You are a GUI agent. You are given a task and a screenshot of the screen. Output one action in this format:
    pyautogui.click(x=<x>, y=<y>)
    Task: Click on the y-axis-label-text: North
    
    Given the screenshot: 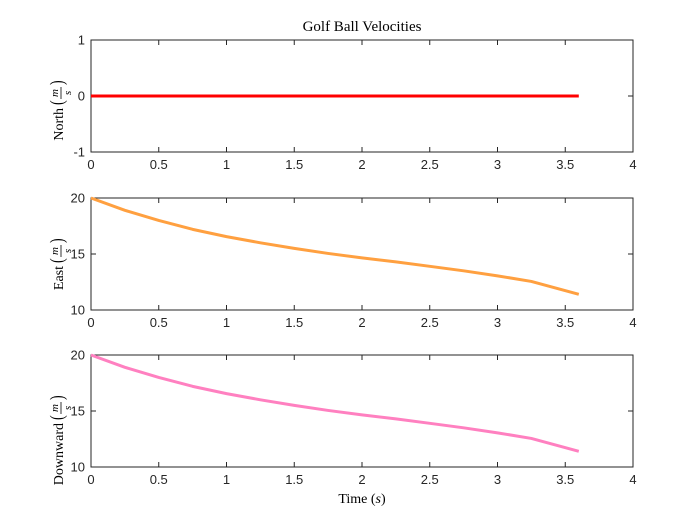 What is the action you would take?
    pyautogui.click(x=59, y=124)
    